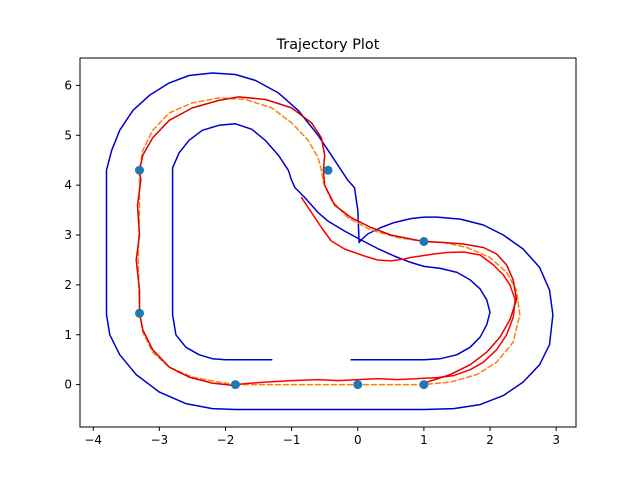 The height and width of the screenshot is (480, 640). I want to click on y-tick-label: 2, so click(68, 285).